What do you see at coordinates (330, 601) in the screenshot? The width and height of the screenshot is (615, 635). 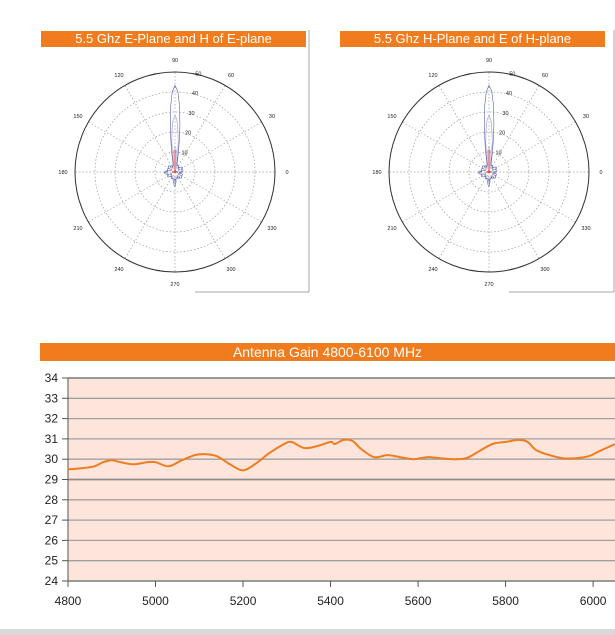 I see `x-tick-label: 5400` at bounding box center [330, 601].